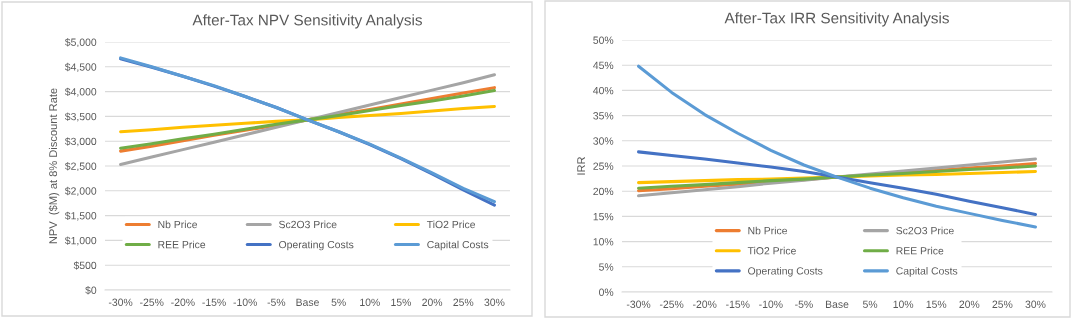  Describe the element at coordinates (54, 166) in the screenshot. I see `y-axis-title: NPV ($M) at 8% Discount Rate` at that location.